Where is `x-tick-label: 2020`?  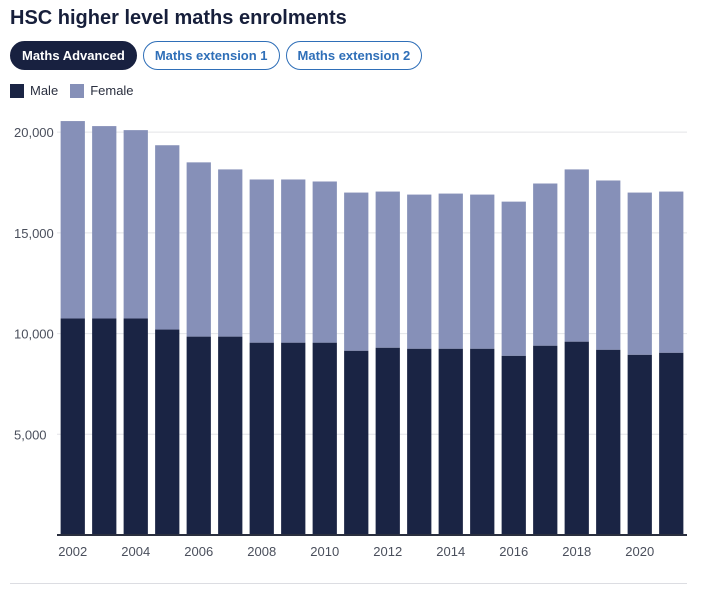 x-tick-label: 2020 is located at coordinates (639, 551).